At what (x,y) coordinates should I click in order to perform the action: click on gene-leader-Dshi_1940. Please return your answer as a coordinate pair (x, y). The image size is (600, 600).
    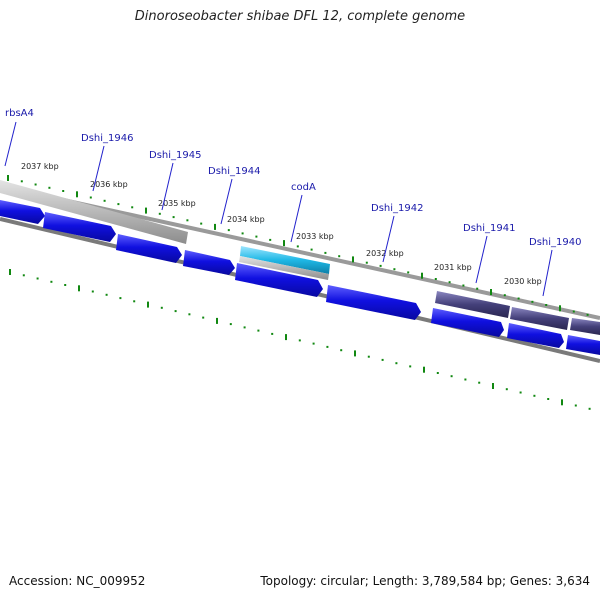
    Looking at the image, I should click on (547, 273).